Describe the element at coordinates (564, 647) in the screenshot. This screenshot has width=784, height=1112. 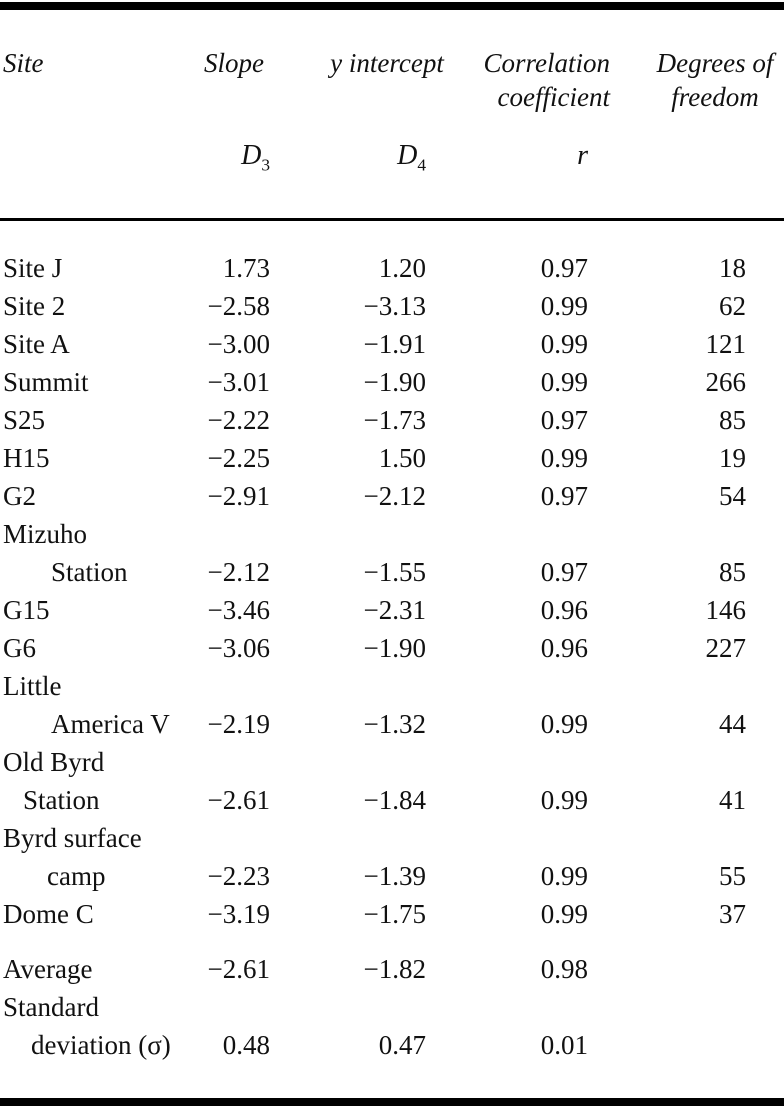
I see `correlation-cell: 0.96` at that location.